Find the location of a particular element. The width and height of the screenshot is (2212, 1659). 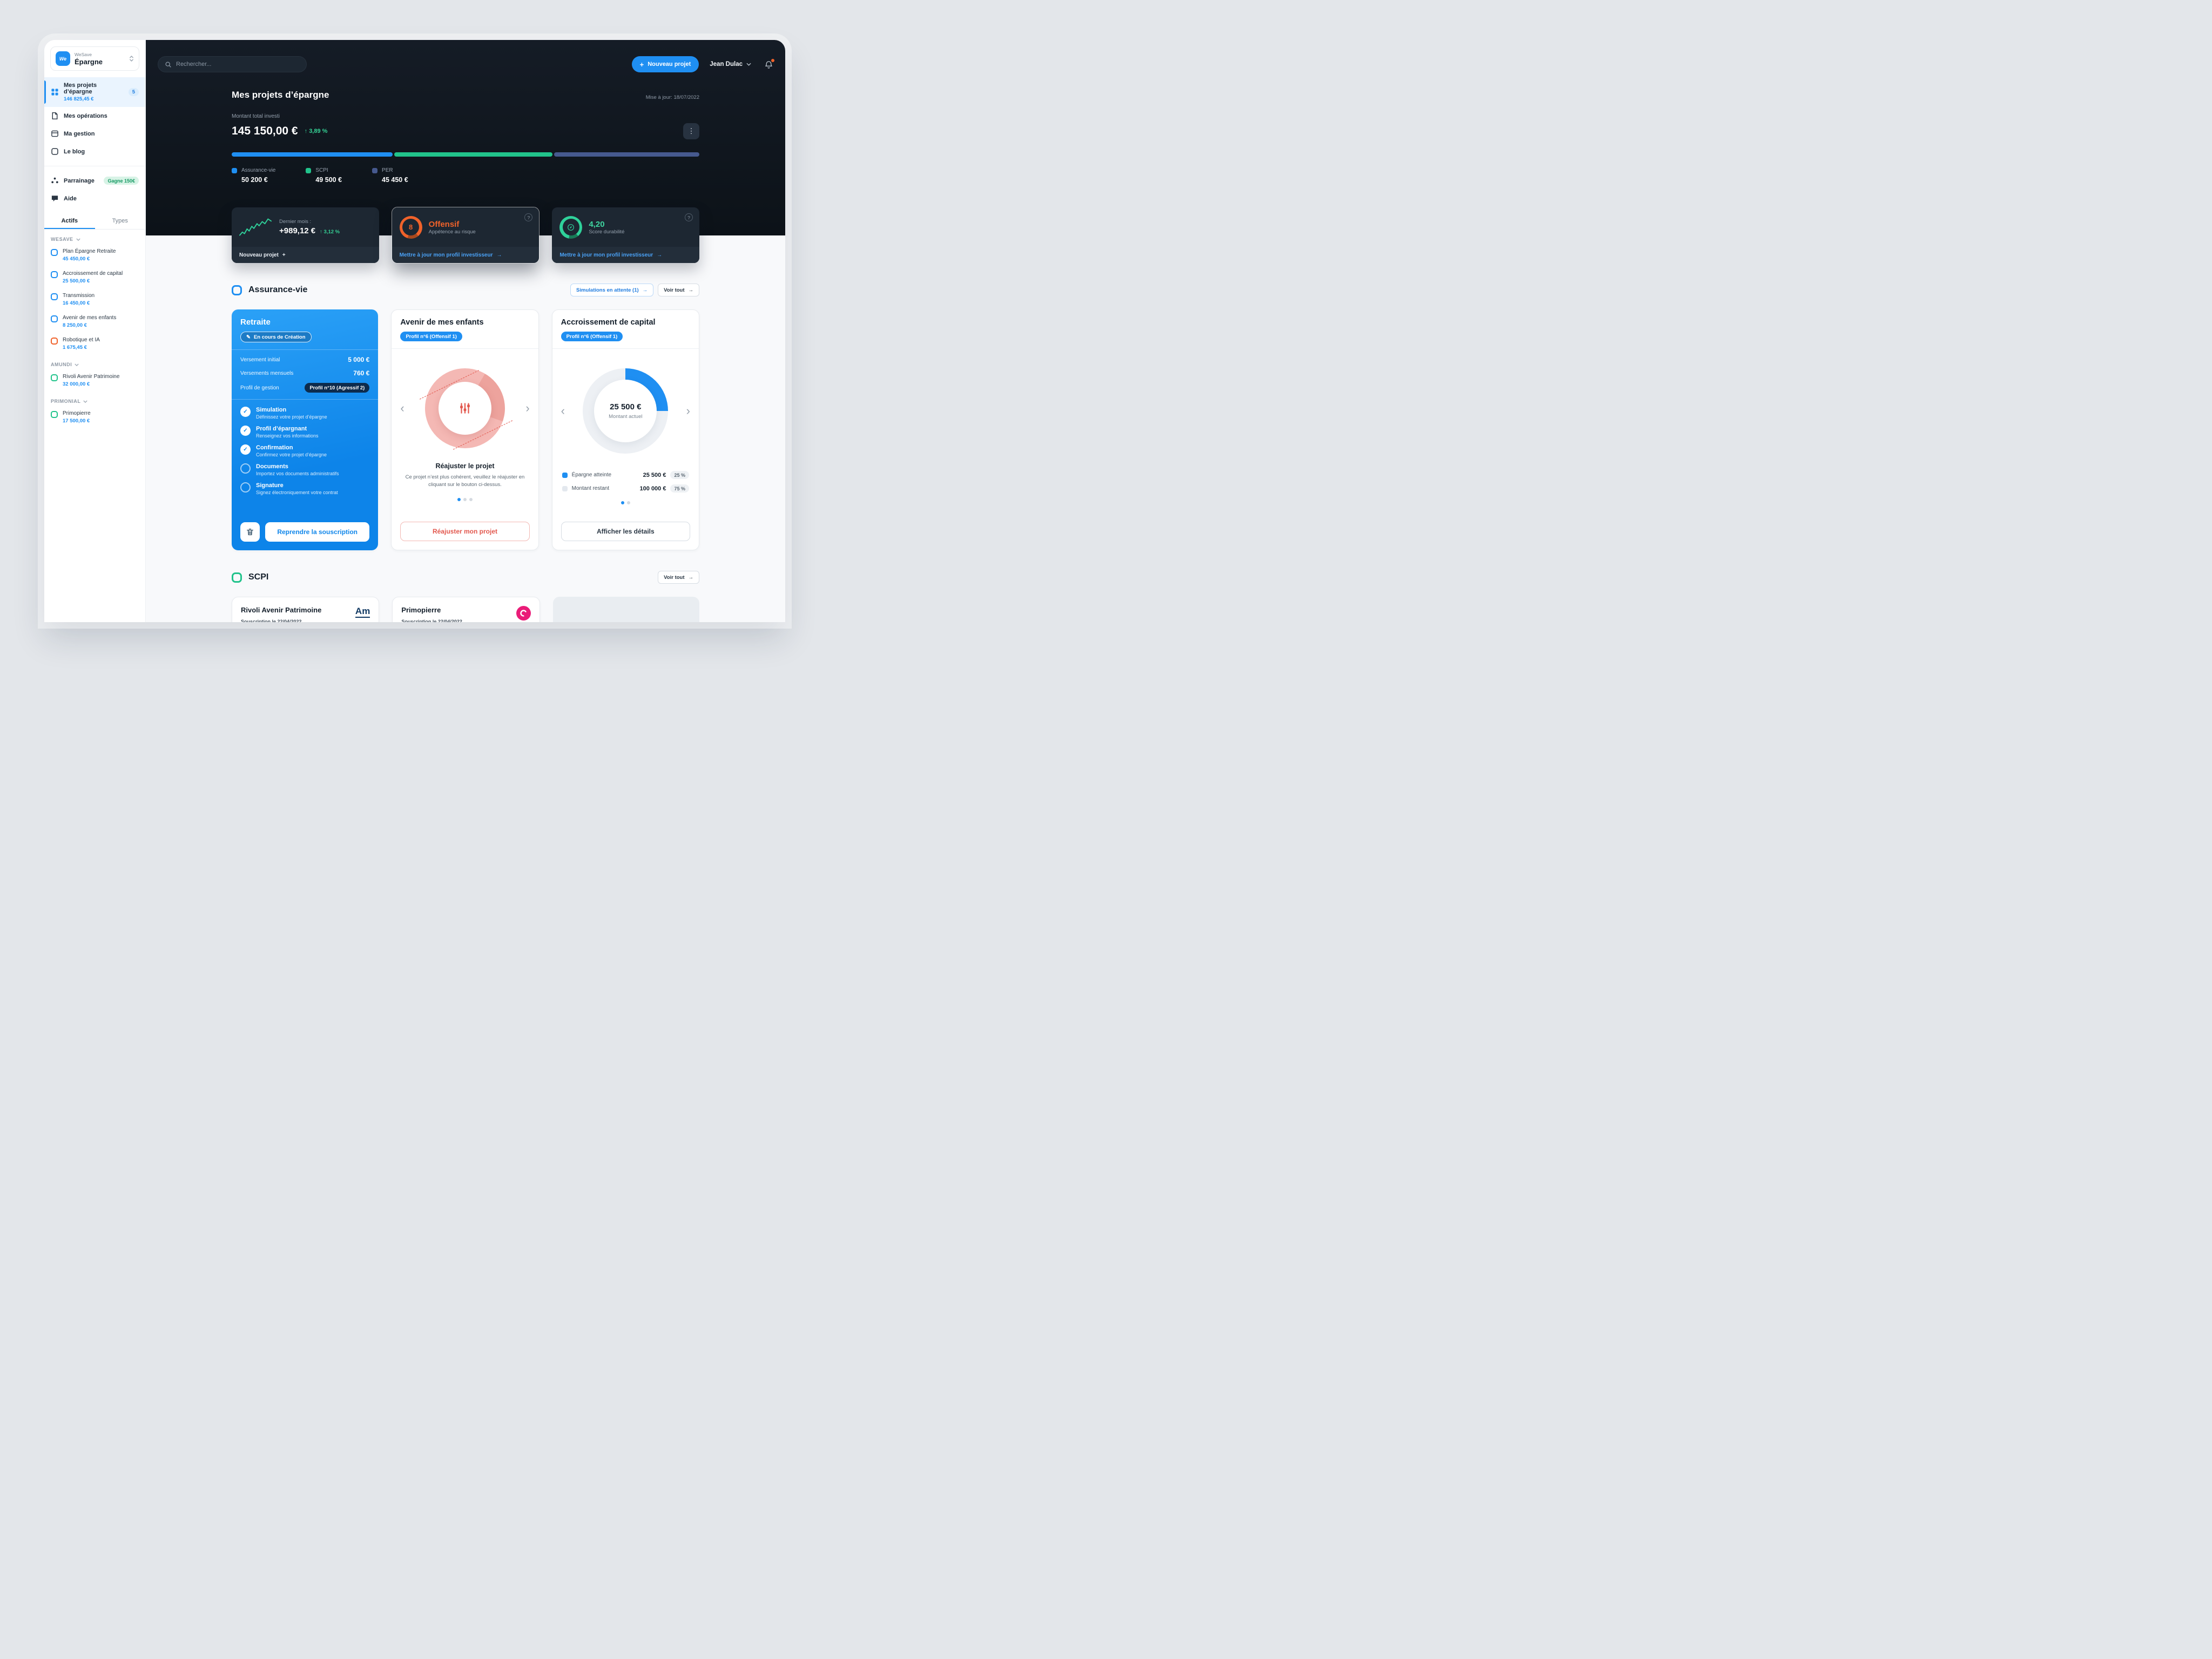

nav-label: Mes projets d’épargne is located at coordinates (80, 88).